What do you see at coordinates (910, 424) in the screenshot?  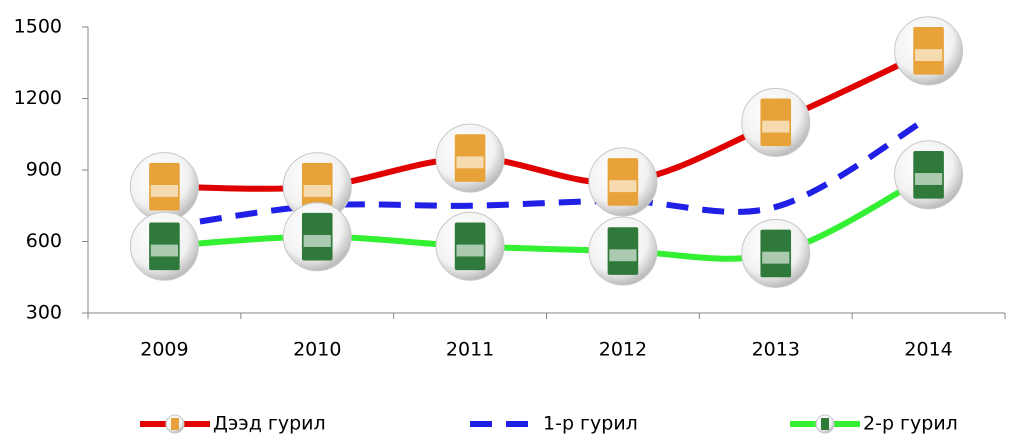 I see `legend-label: 2-р гурил` at bounding box center [910, 424].